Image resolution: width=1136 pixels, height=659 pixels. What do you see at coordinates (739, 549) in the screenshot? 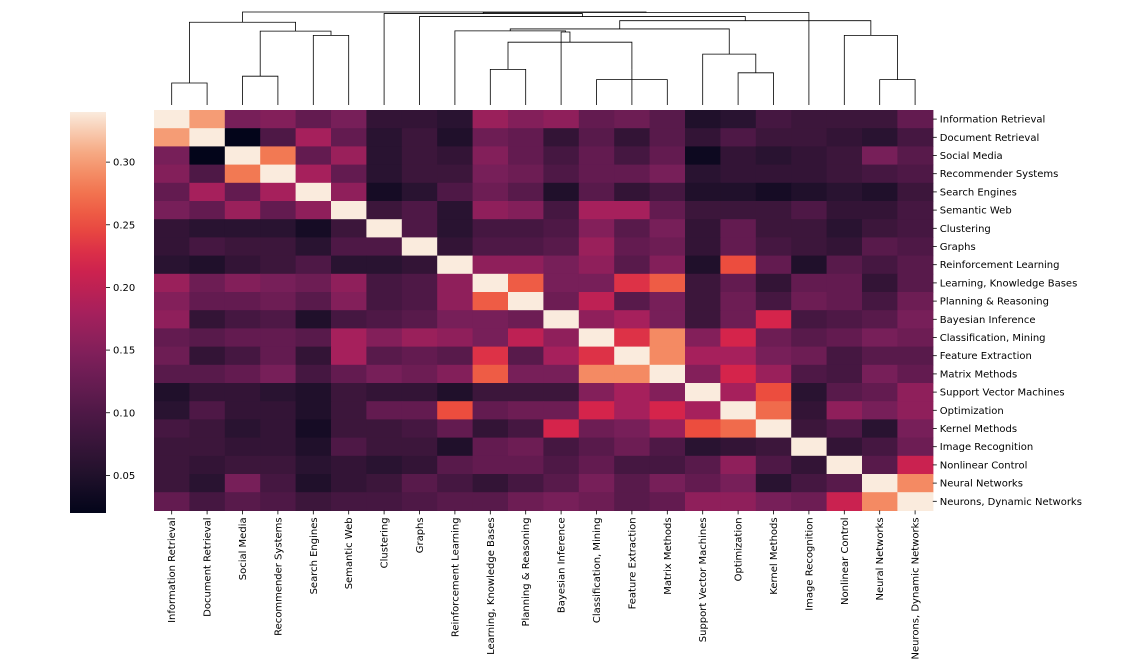
I see `column-label: Optimization` at bounding box center [739, 549].